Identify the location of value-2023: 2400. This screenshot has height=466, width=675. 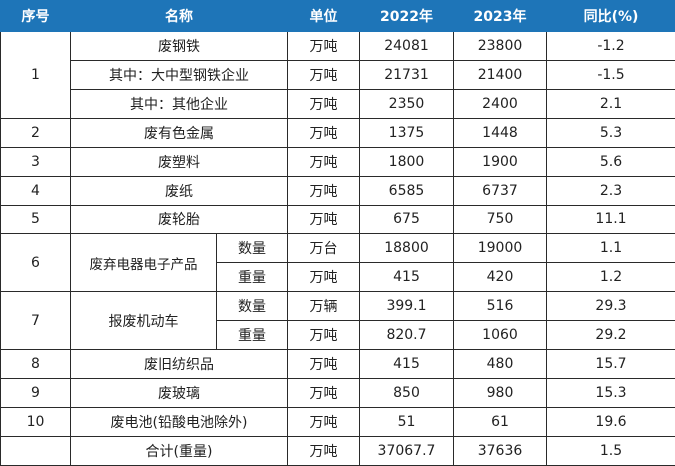
(500, 103).